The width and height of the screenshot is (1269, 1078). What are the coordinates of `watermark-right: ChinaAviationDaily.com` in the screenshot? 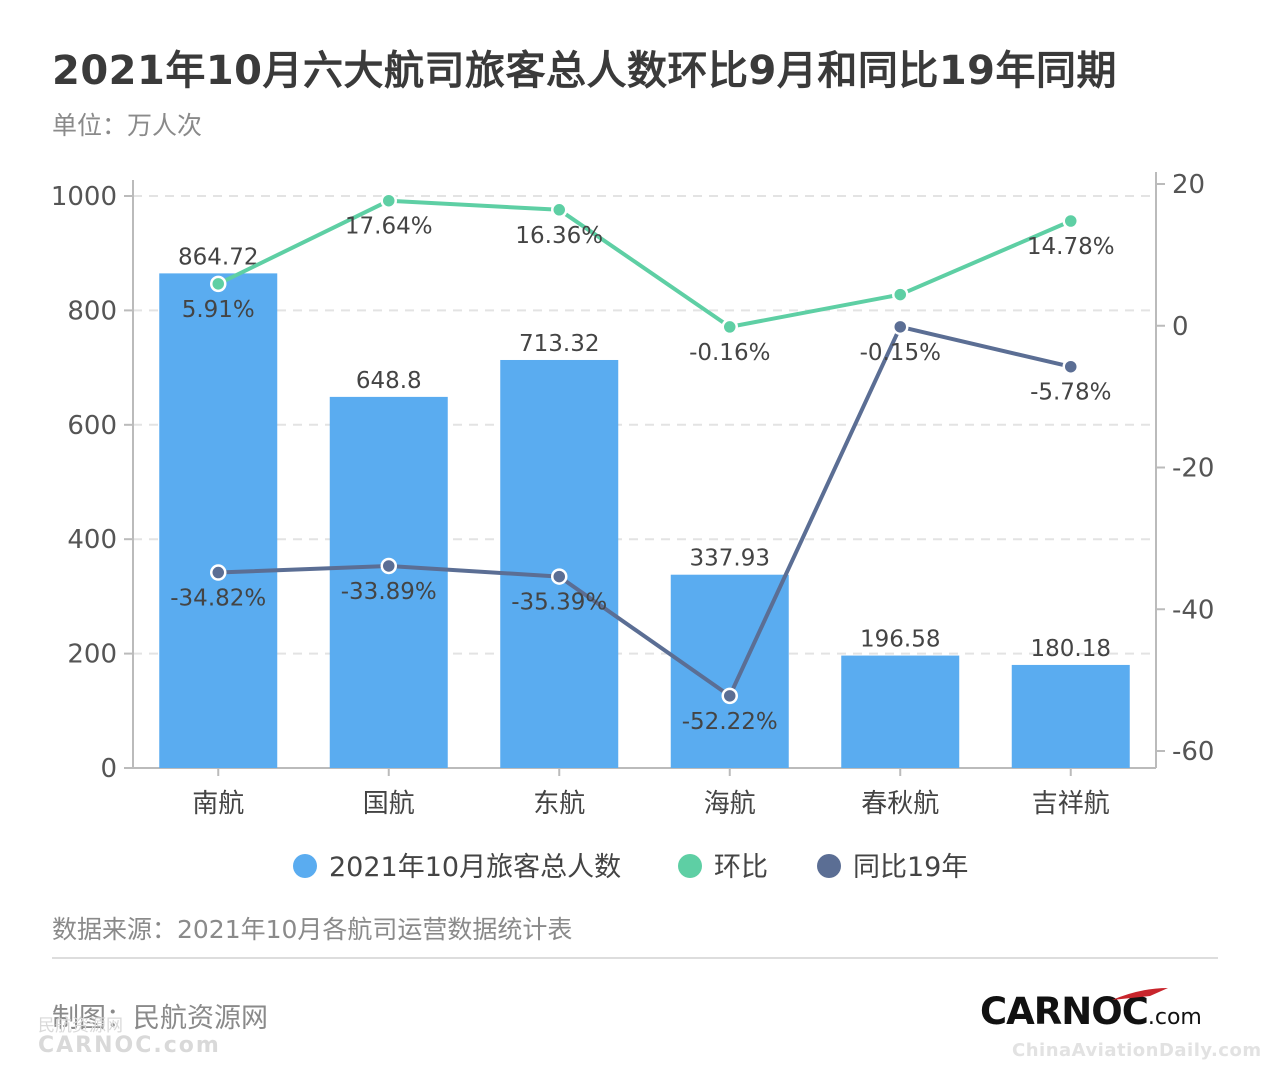 It's located at (1137, 1050).